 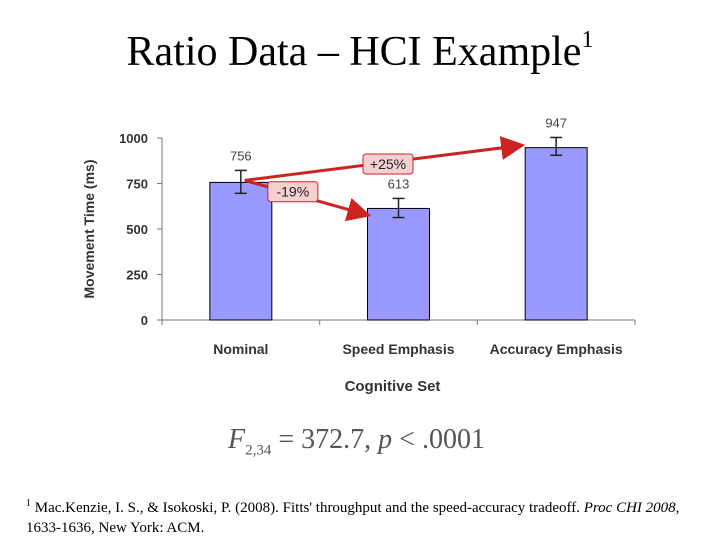 What do you see at coordinates (137, 184) in the screenshot?
I see `y-tick-label: 750` at bounding box center [137, 184].